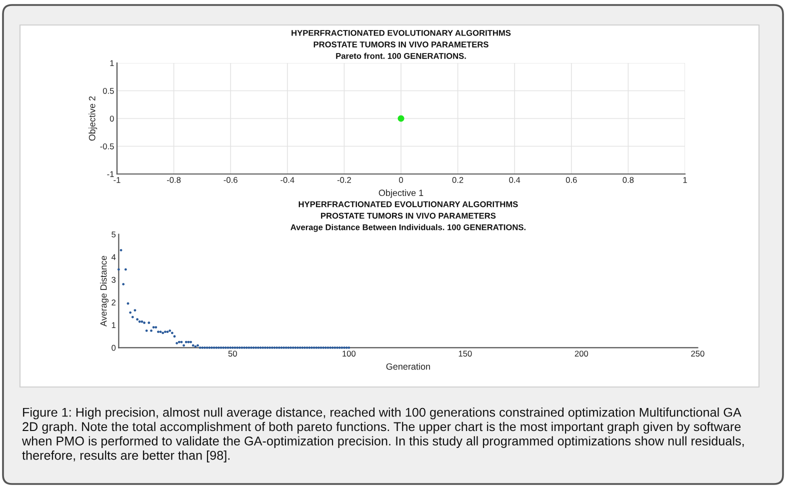 The width and height of the screenshot is (794, 490). Describe the element at coordinates (685, 180) in the screenshot. I see `x-tick-label: 1` at that location.